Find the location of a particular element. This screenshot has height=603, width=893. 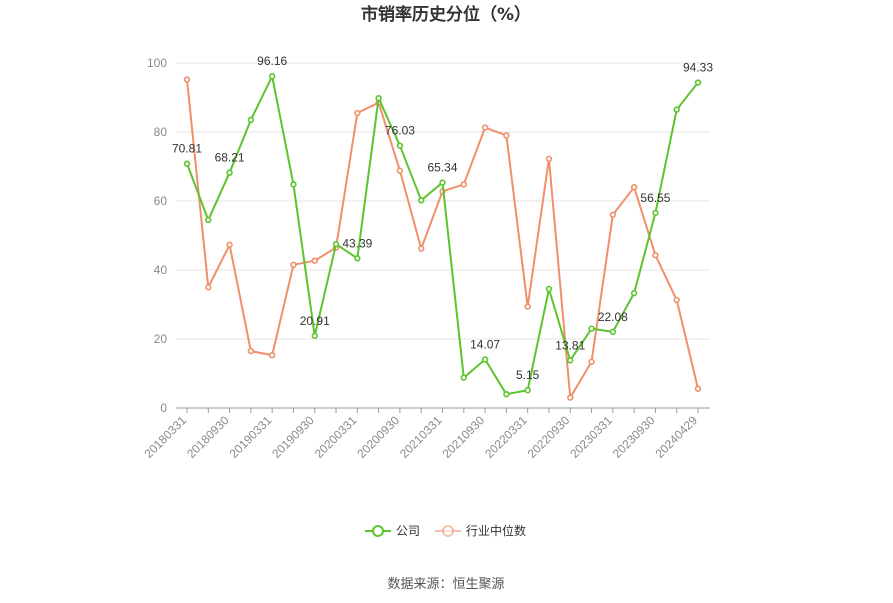

data-label: 65.34 is located at coordinates (442, 168).